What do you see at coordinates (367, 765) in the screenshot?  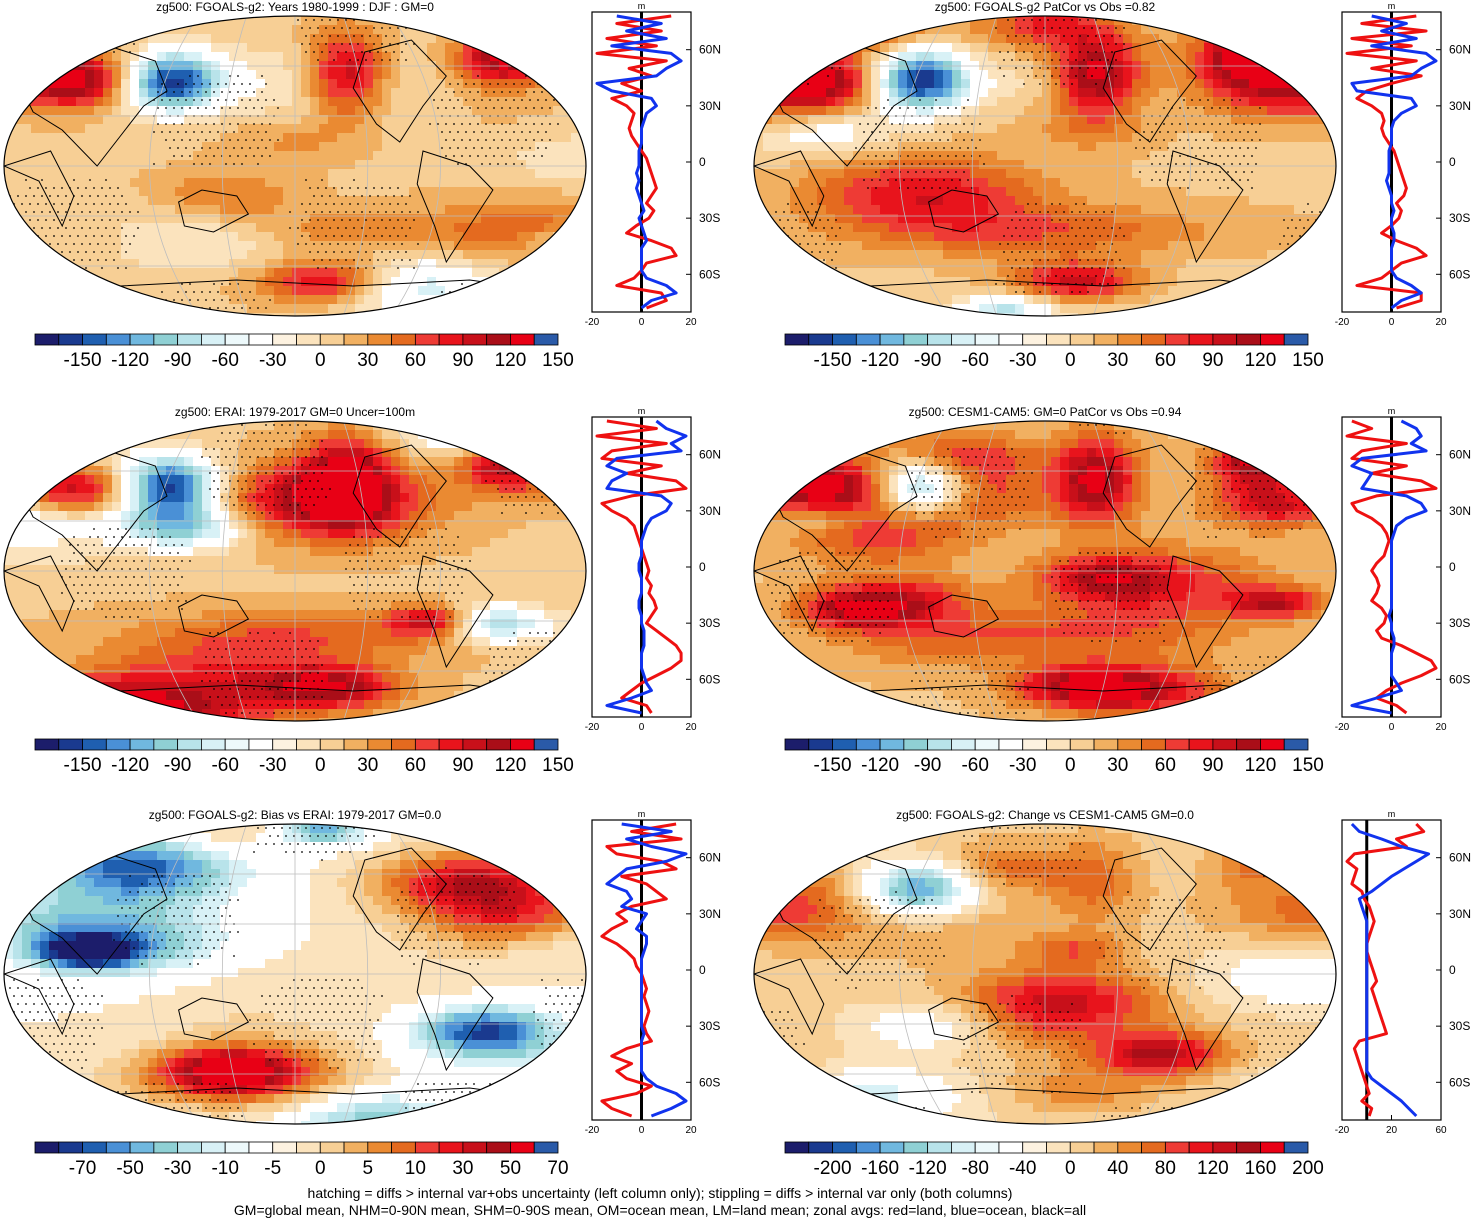 I see `colorbar-tick-label: 30` at bounding box center [367, 765].